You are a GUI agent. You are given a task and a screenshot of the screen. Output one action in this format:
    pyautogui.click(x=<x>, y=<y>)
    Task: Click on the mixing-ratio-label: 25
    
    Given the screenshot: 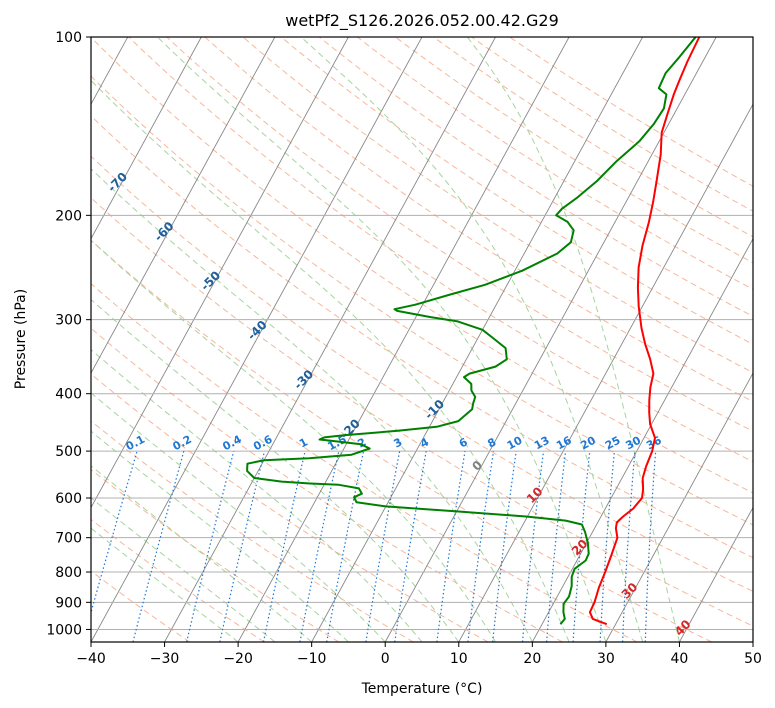 What is the action you would take?
    pyautogui.click(x=613, y=443)
    